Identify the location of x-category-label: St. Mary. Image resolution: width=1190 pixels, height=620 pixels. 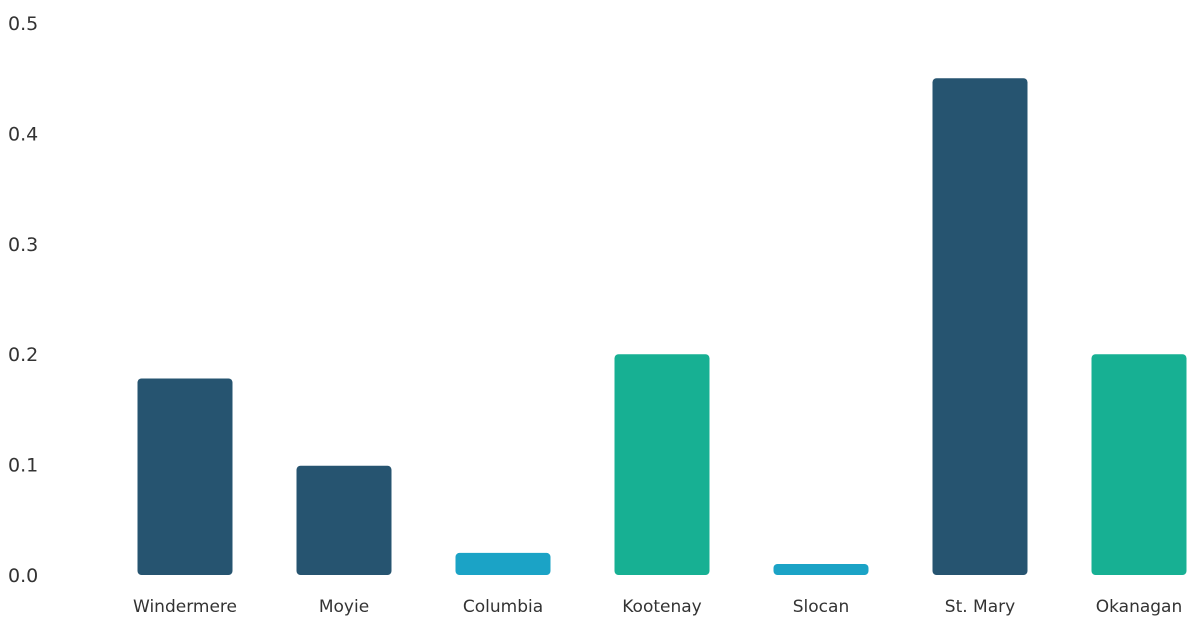
(980, 607).